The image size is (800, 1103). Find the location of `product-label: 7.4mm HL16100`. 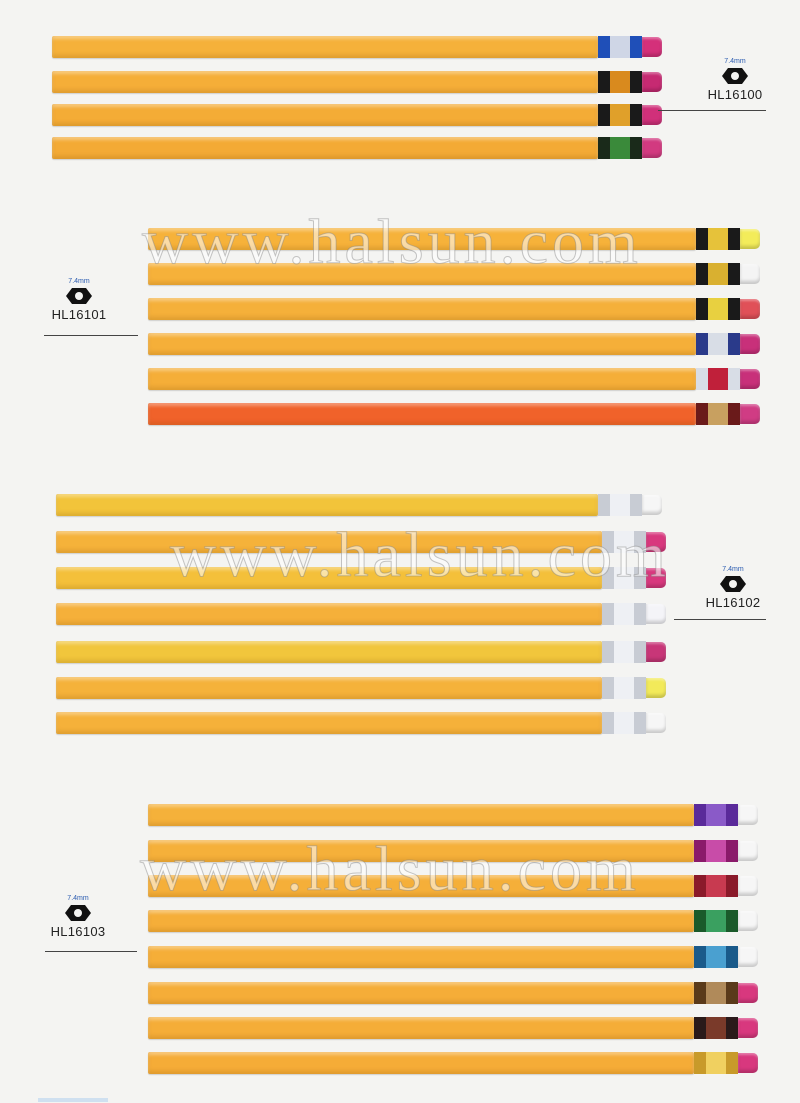

product-label: 7.4mm HL16100 is located at coordinates (719, 84).